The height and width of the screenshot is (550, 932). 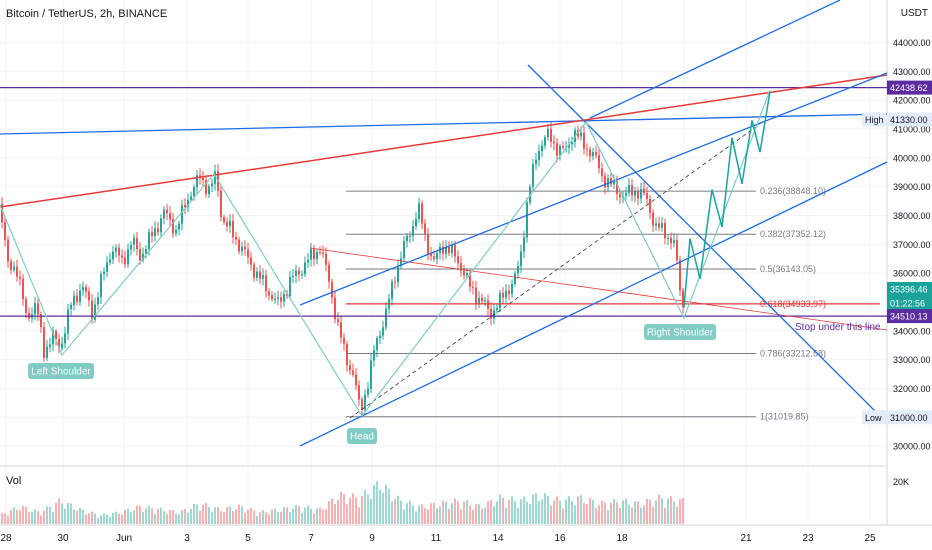 What do you see at coordinates (873, 418) in the screenshot?
I see `level-tag-low: Low` at bounding box center [873, 418].